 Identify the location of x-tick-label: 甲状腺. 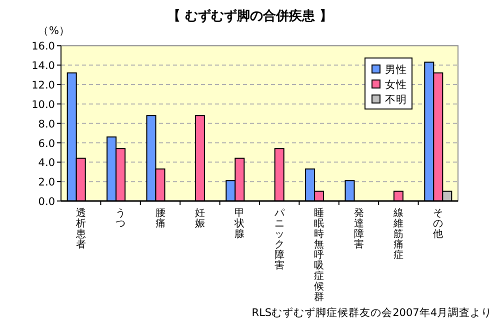
(239, 224).